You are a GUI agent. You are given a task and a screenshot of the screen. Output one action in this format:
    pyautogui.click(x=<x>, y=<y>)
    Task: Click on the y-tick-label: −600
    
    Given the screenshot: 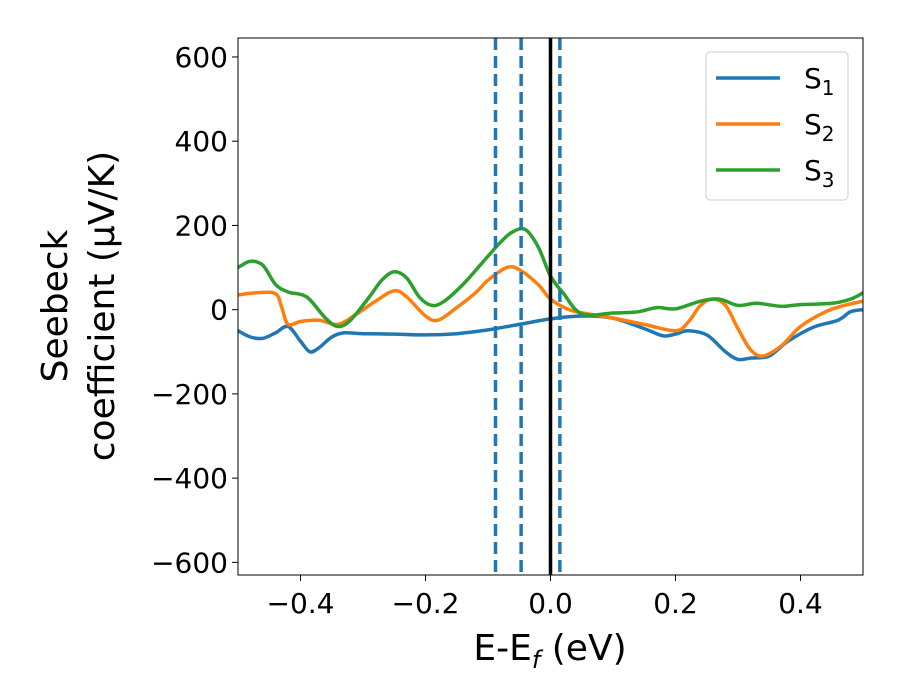 What is the action you would take?
    pyautogui.click(x=189, y=562)
    